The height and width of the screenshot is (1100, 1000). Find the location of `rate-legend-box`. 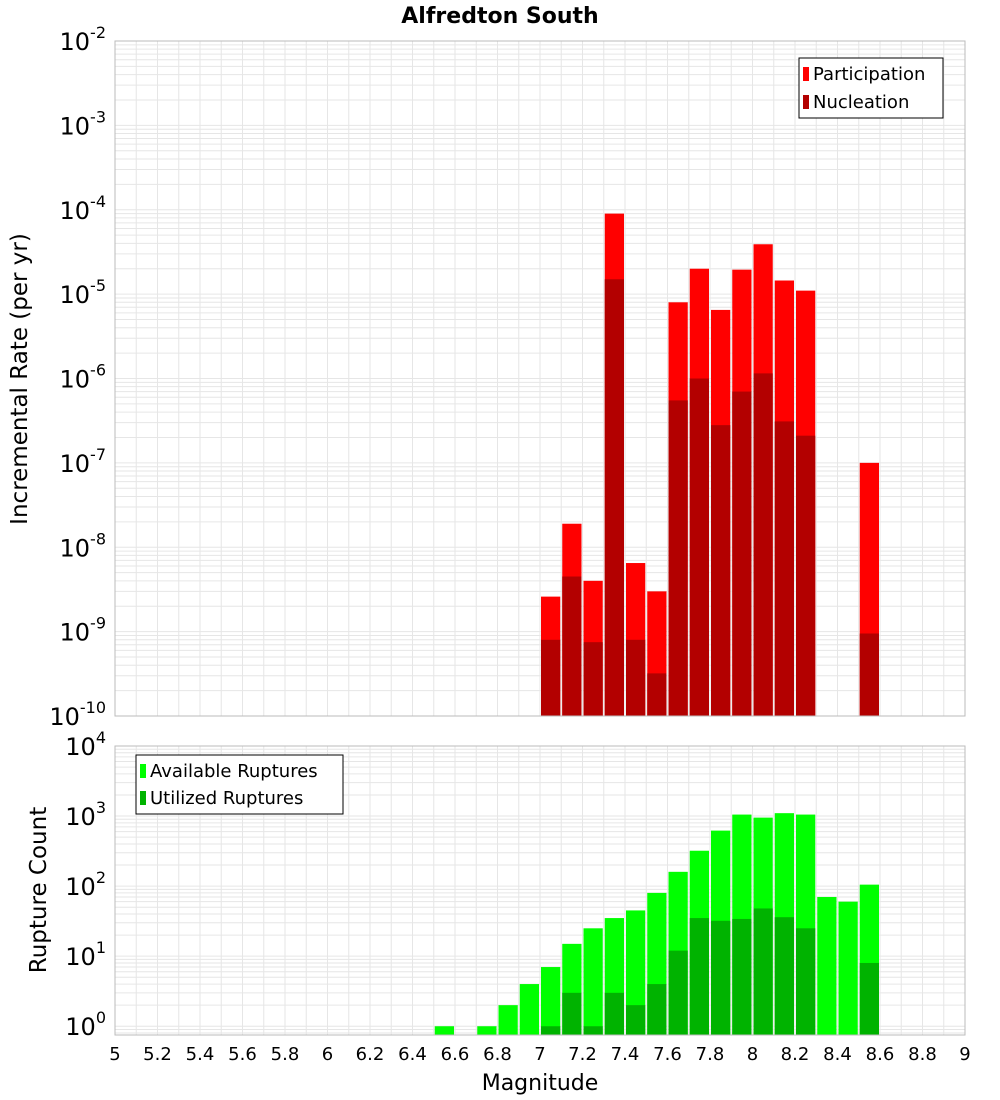

rate-legend-box is located at coordinates (871, 88).